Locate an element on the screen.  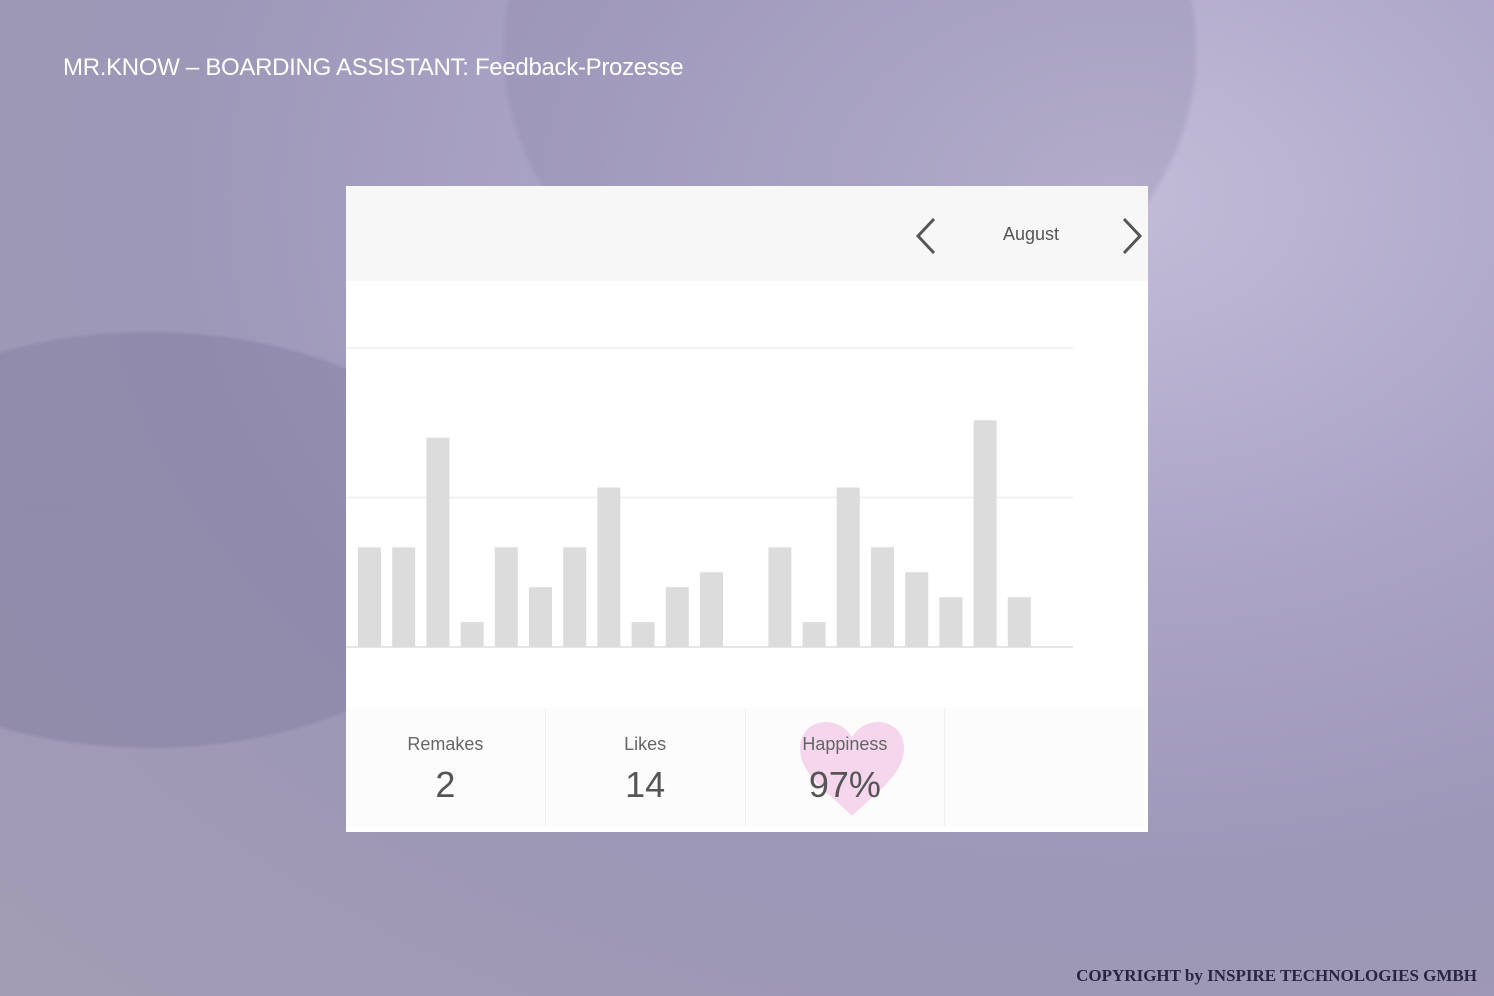
stat-remakes: Remakes 2 is located at coordinates (446, 767).